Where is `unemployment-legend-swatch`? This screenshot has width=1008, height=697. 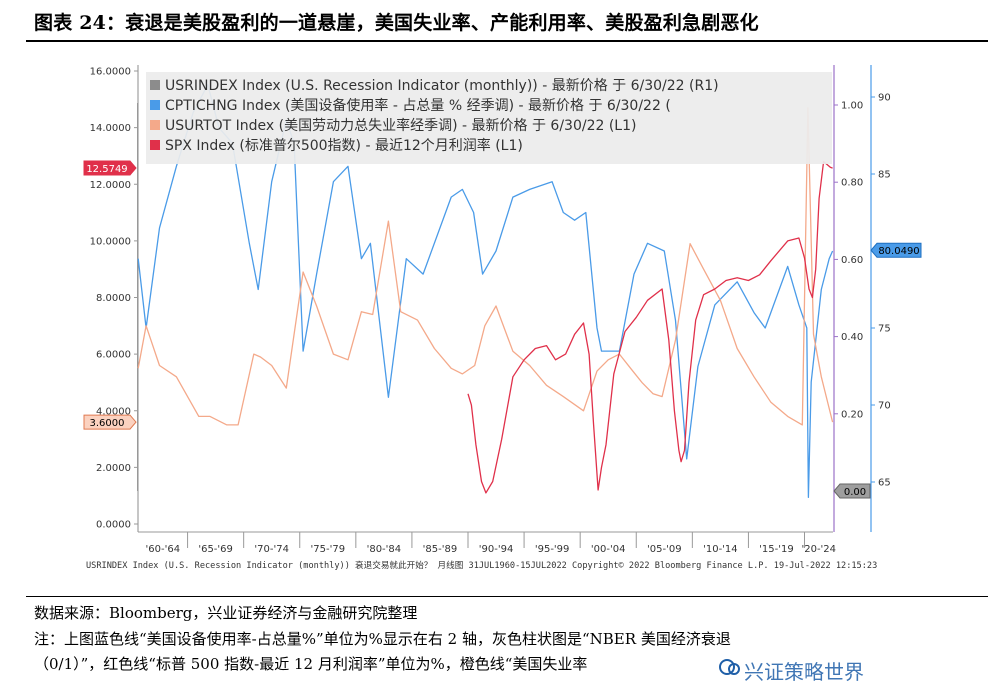
unemployment-legend-swatch is located at coordinates (155, 125).